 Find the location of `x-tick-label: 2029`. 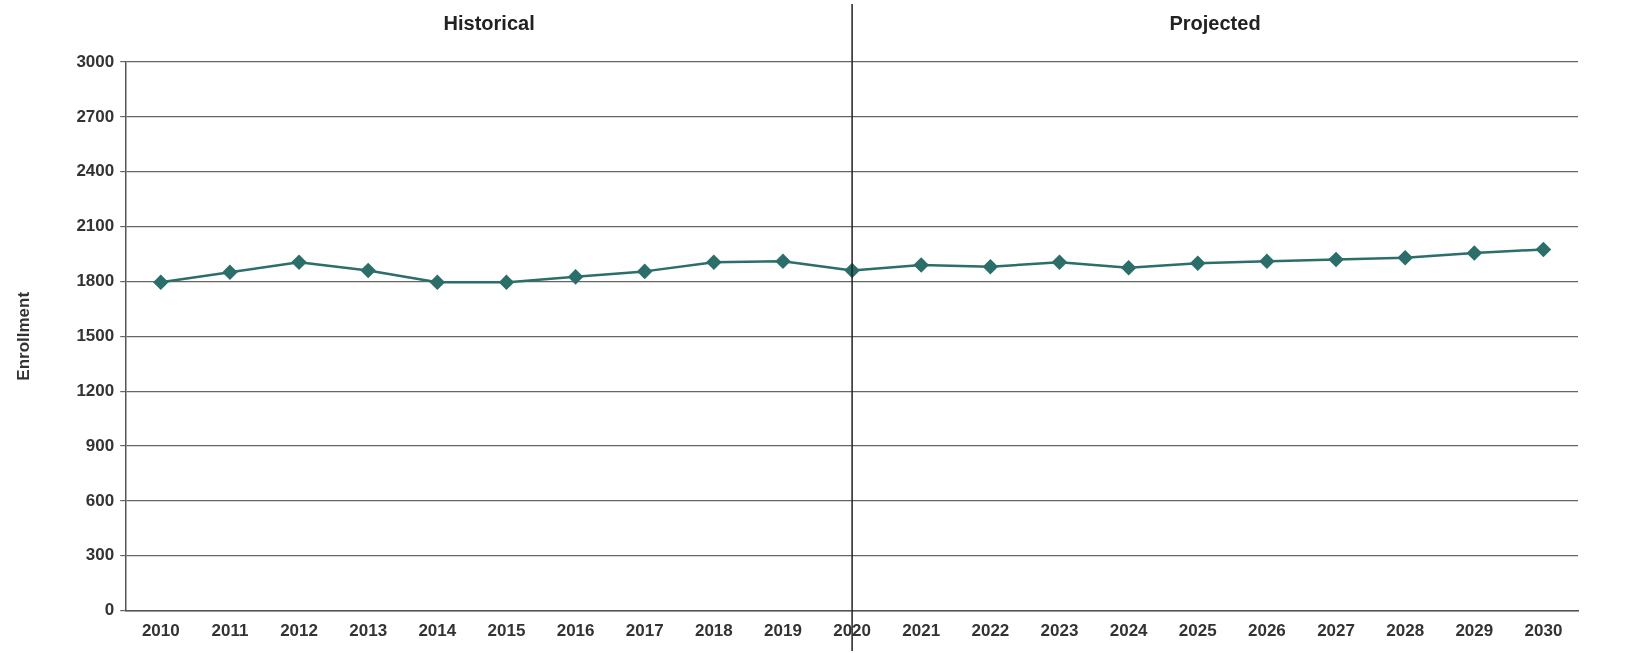

x-tick-label: 2029 is located at coordinates (1474, 631).